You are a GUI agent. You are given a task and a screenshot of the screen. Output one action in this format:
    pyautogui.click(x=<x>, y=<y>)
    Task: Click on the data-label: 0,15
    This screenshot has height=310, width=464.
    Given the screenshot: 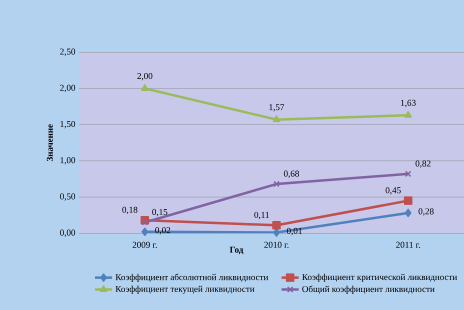 What is the action you would take?
    pyautogui.click(x=160, y=212)
    